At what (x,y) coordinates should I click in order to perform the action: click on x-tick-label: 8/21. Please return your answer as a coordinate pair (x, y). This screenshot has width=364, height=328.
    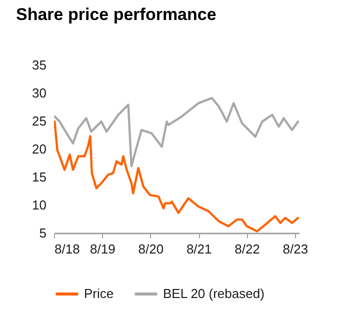
    Looking at the image, I should click on (199, 249).